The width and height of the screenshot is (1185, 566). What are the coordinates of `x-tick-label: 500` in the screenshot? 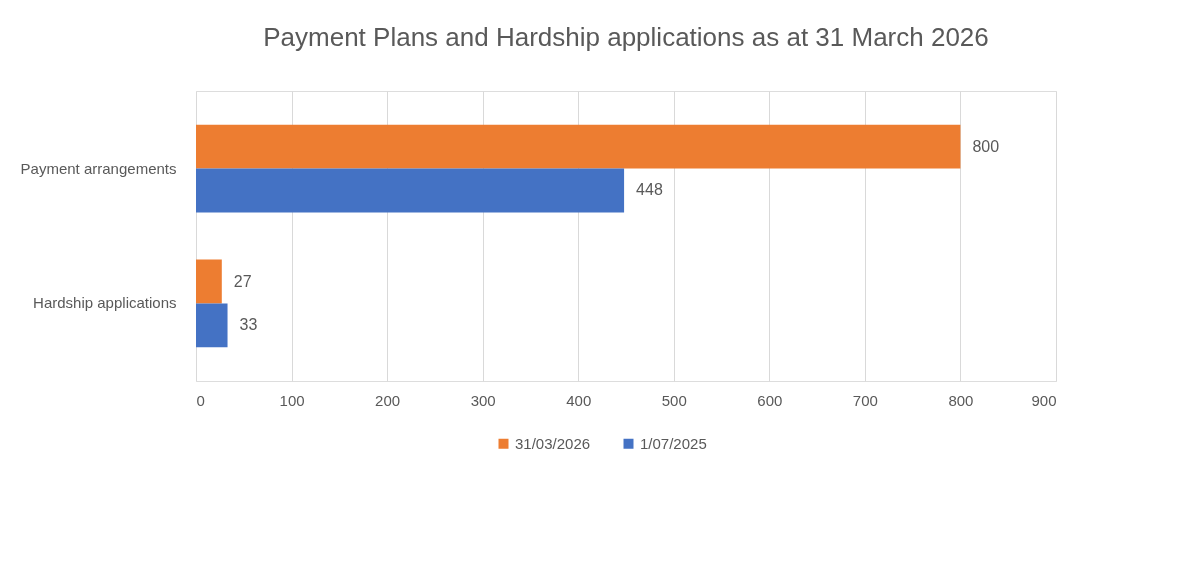 It's located at (674, 400).